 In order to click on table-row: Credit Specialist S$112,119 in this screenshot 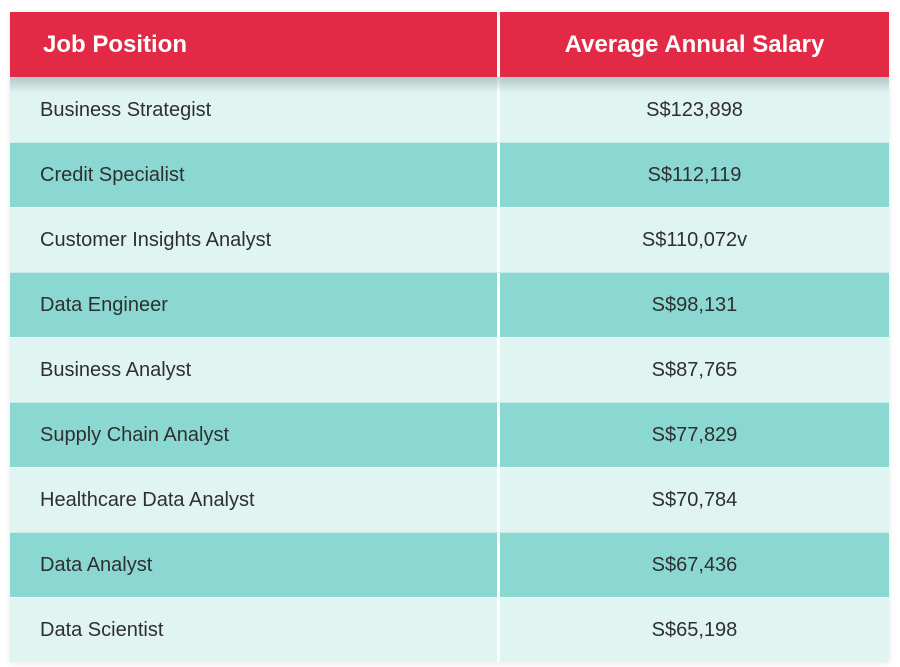, I will do `click(449, 174)`.